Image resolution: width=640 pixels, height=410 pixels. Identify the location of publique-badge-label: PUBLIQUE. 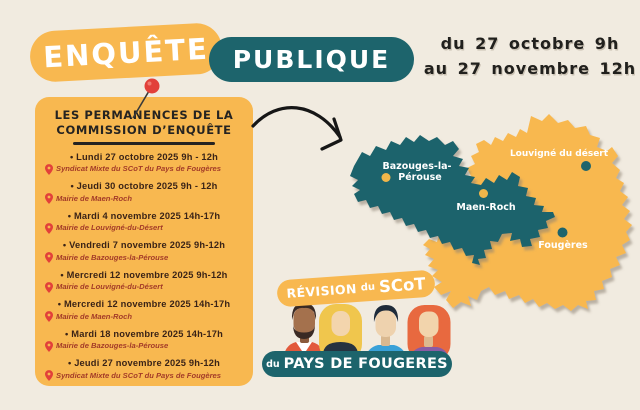
(311, 59).